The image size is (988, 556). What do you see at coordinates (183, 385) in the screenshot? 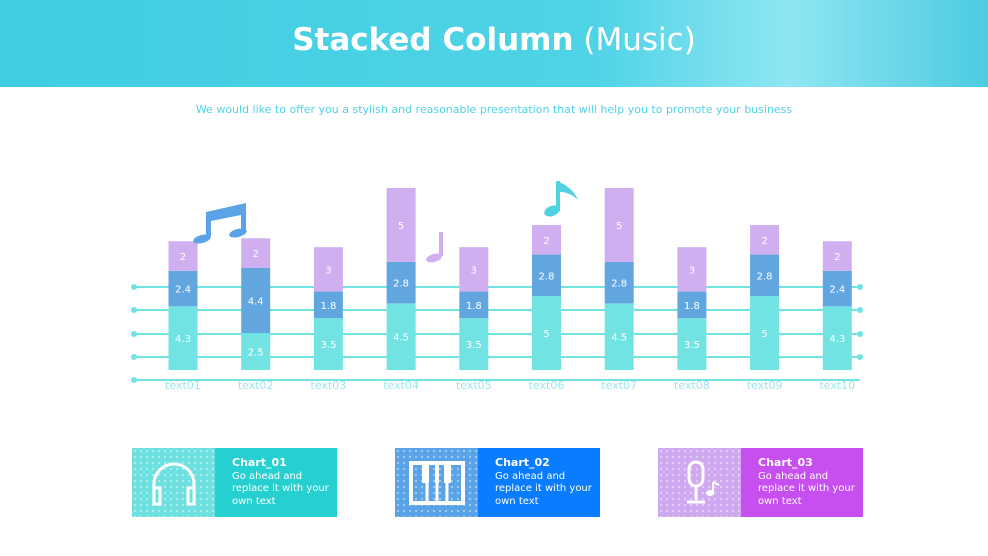
I see `x-tick-label: text01` at bounding box center [183, 385].